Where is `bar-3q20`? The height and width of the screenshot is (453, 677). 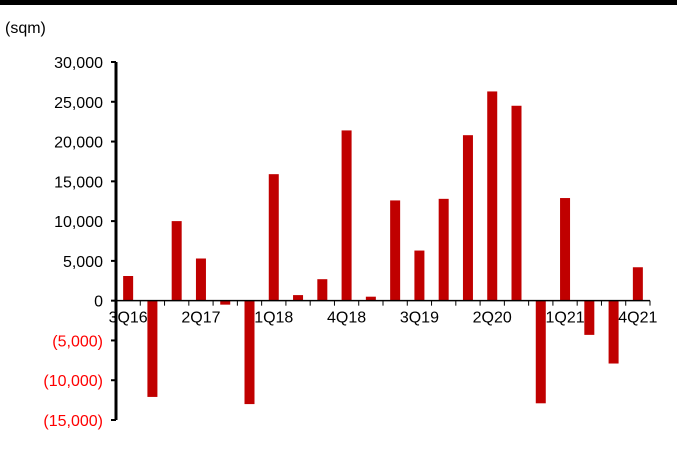 bar-3q20 is located at coordinates (516, 203).